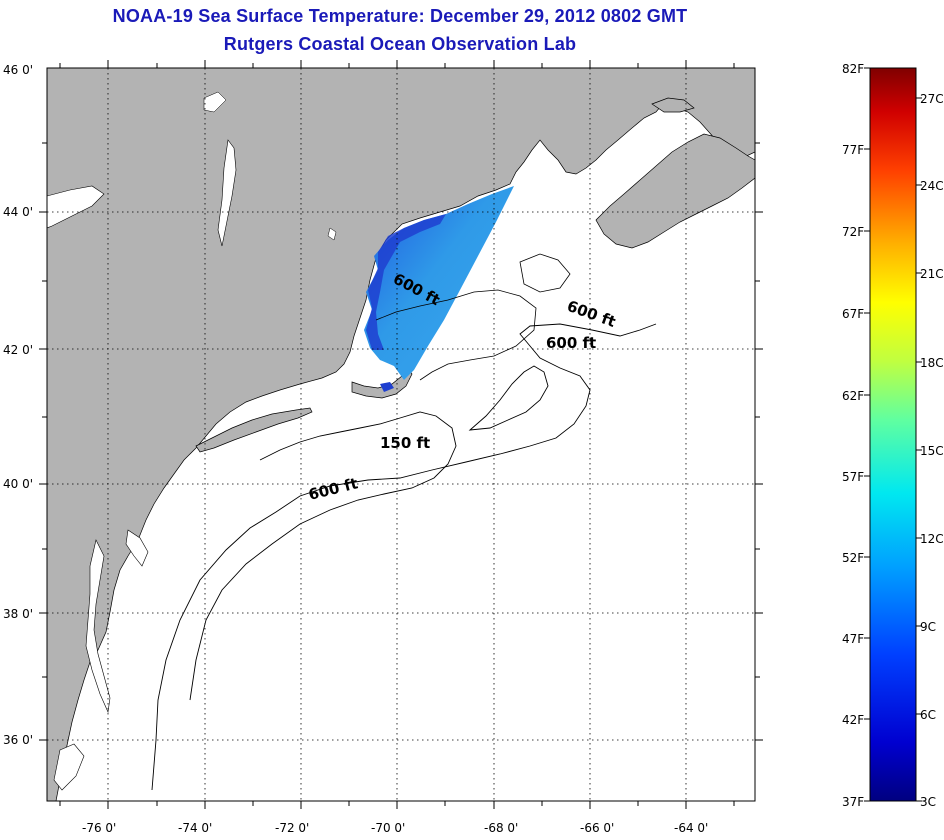 This screenshot has height=840, width=944. I want to click on colorbar-f-label: 82F, so click(853, 69).